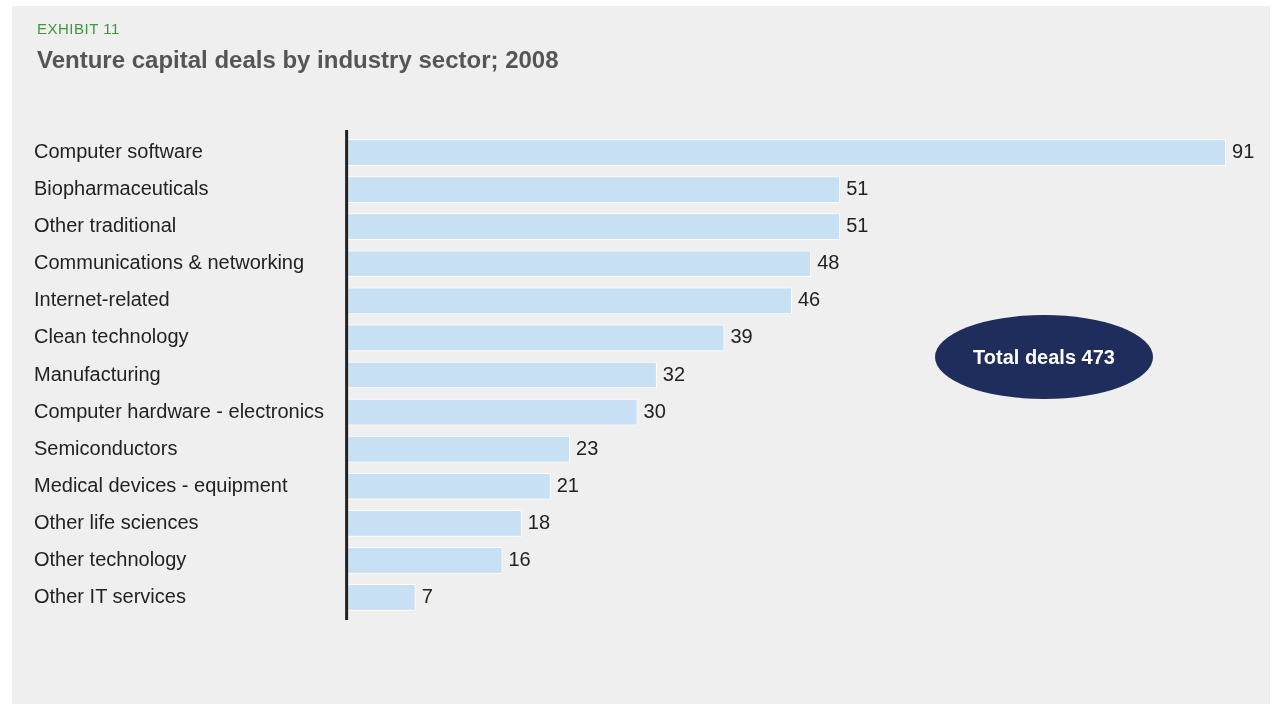 This screenshot has width=1276, height=704. I want to click on text: EXHIBIT 11, so click(78, 28).